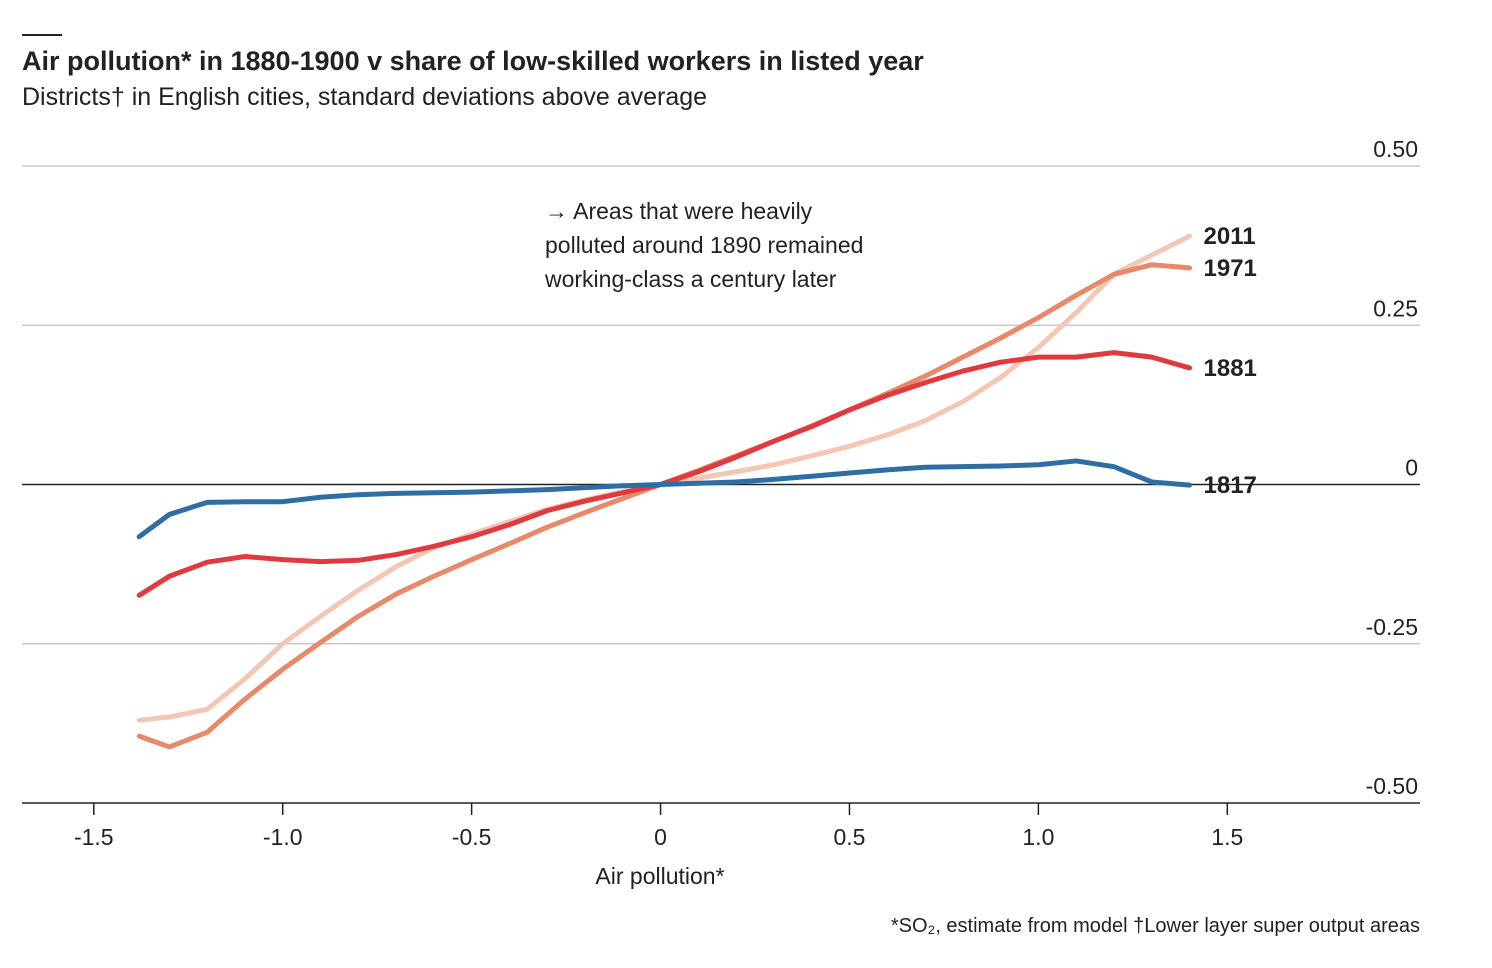  What do you see at coordinates (659, 876) in the screenshot?
I see `x-axis-label: Air pollution*` at bounding box center [659, 876].